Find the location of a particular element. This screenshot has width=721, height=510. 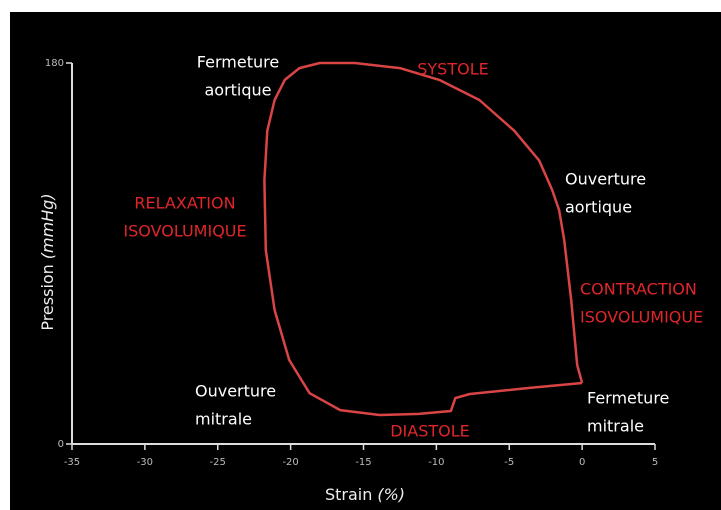

x-label-text: Strain is located at coordinates (348, 494).